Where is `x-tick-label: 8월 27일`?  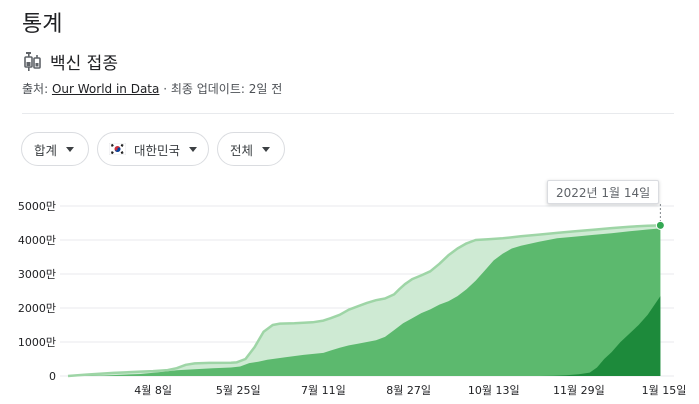 x-tick-label: 8월 27일 is located at coordinates (408, 390).